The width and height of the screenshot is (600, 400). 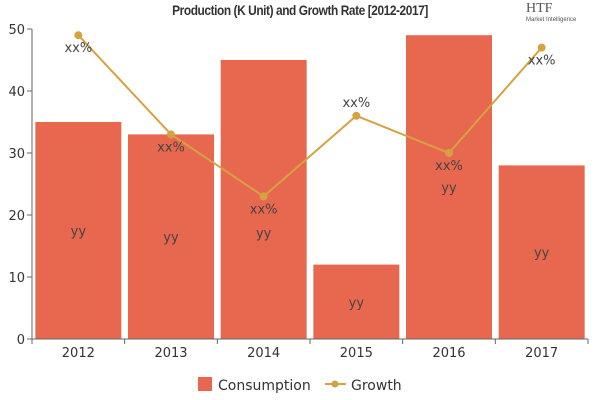 I want to click on growth-point-2013, so click(x=171, y=134).